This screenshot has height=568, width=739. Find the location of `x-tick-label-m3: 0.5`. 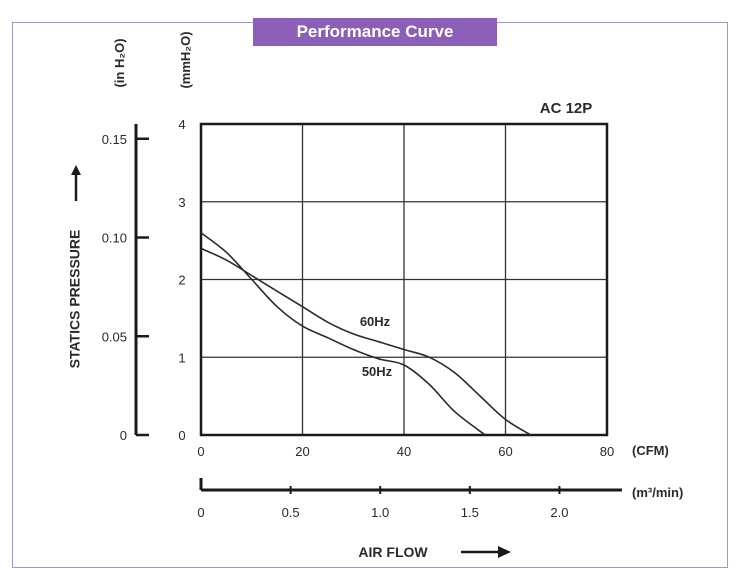

x-tick-label-m3: 0.5 is located at coordinates (291, 512).